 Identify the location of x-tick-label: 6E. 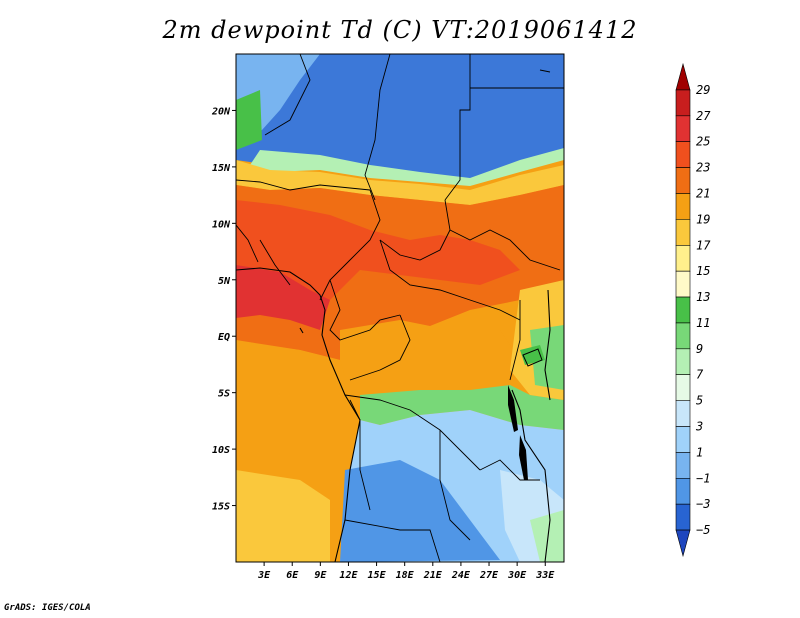
(292, 575).